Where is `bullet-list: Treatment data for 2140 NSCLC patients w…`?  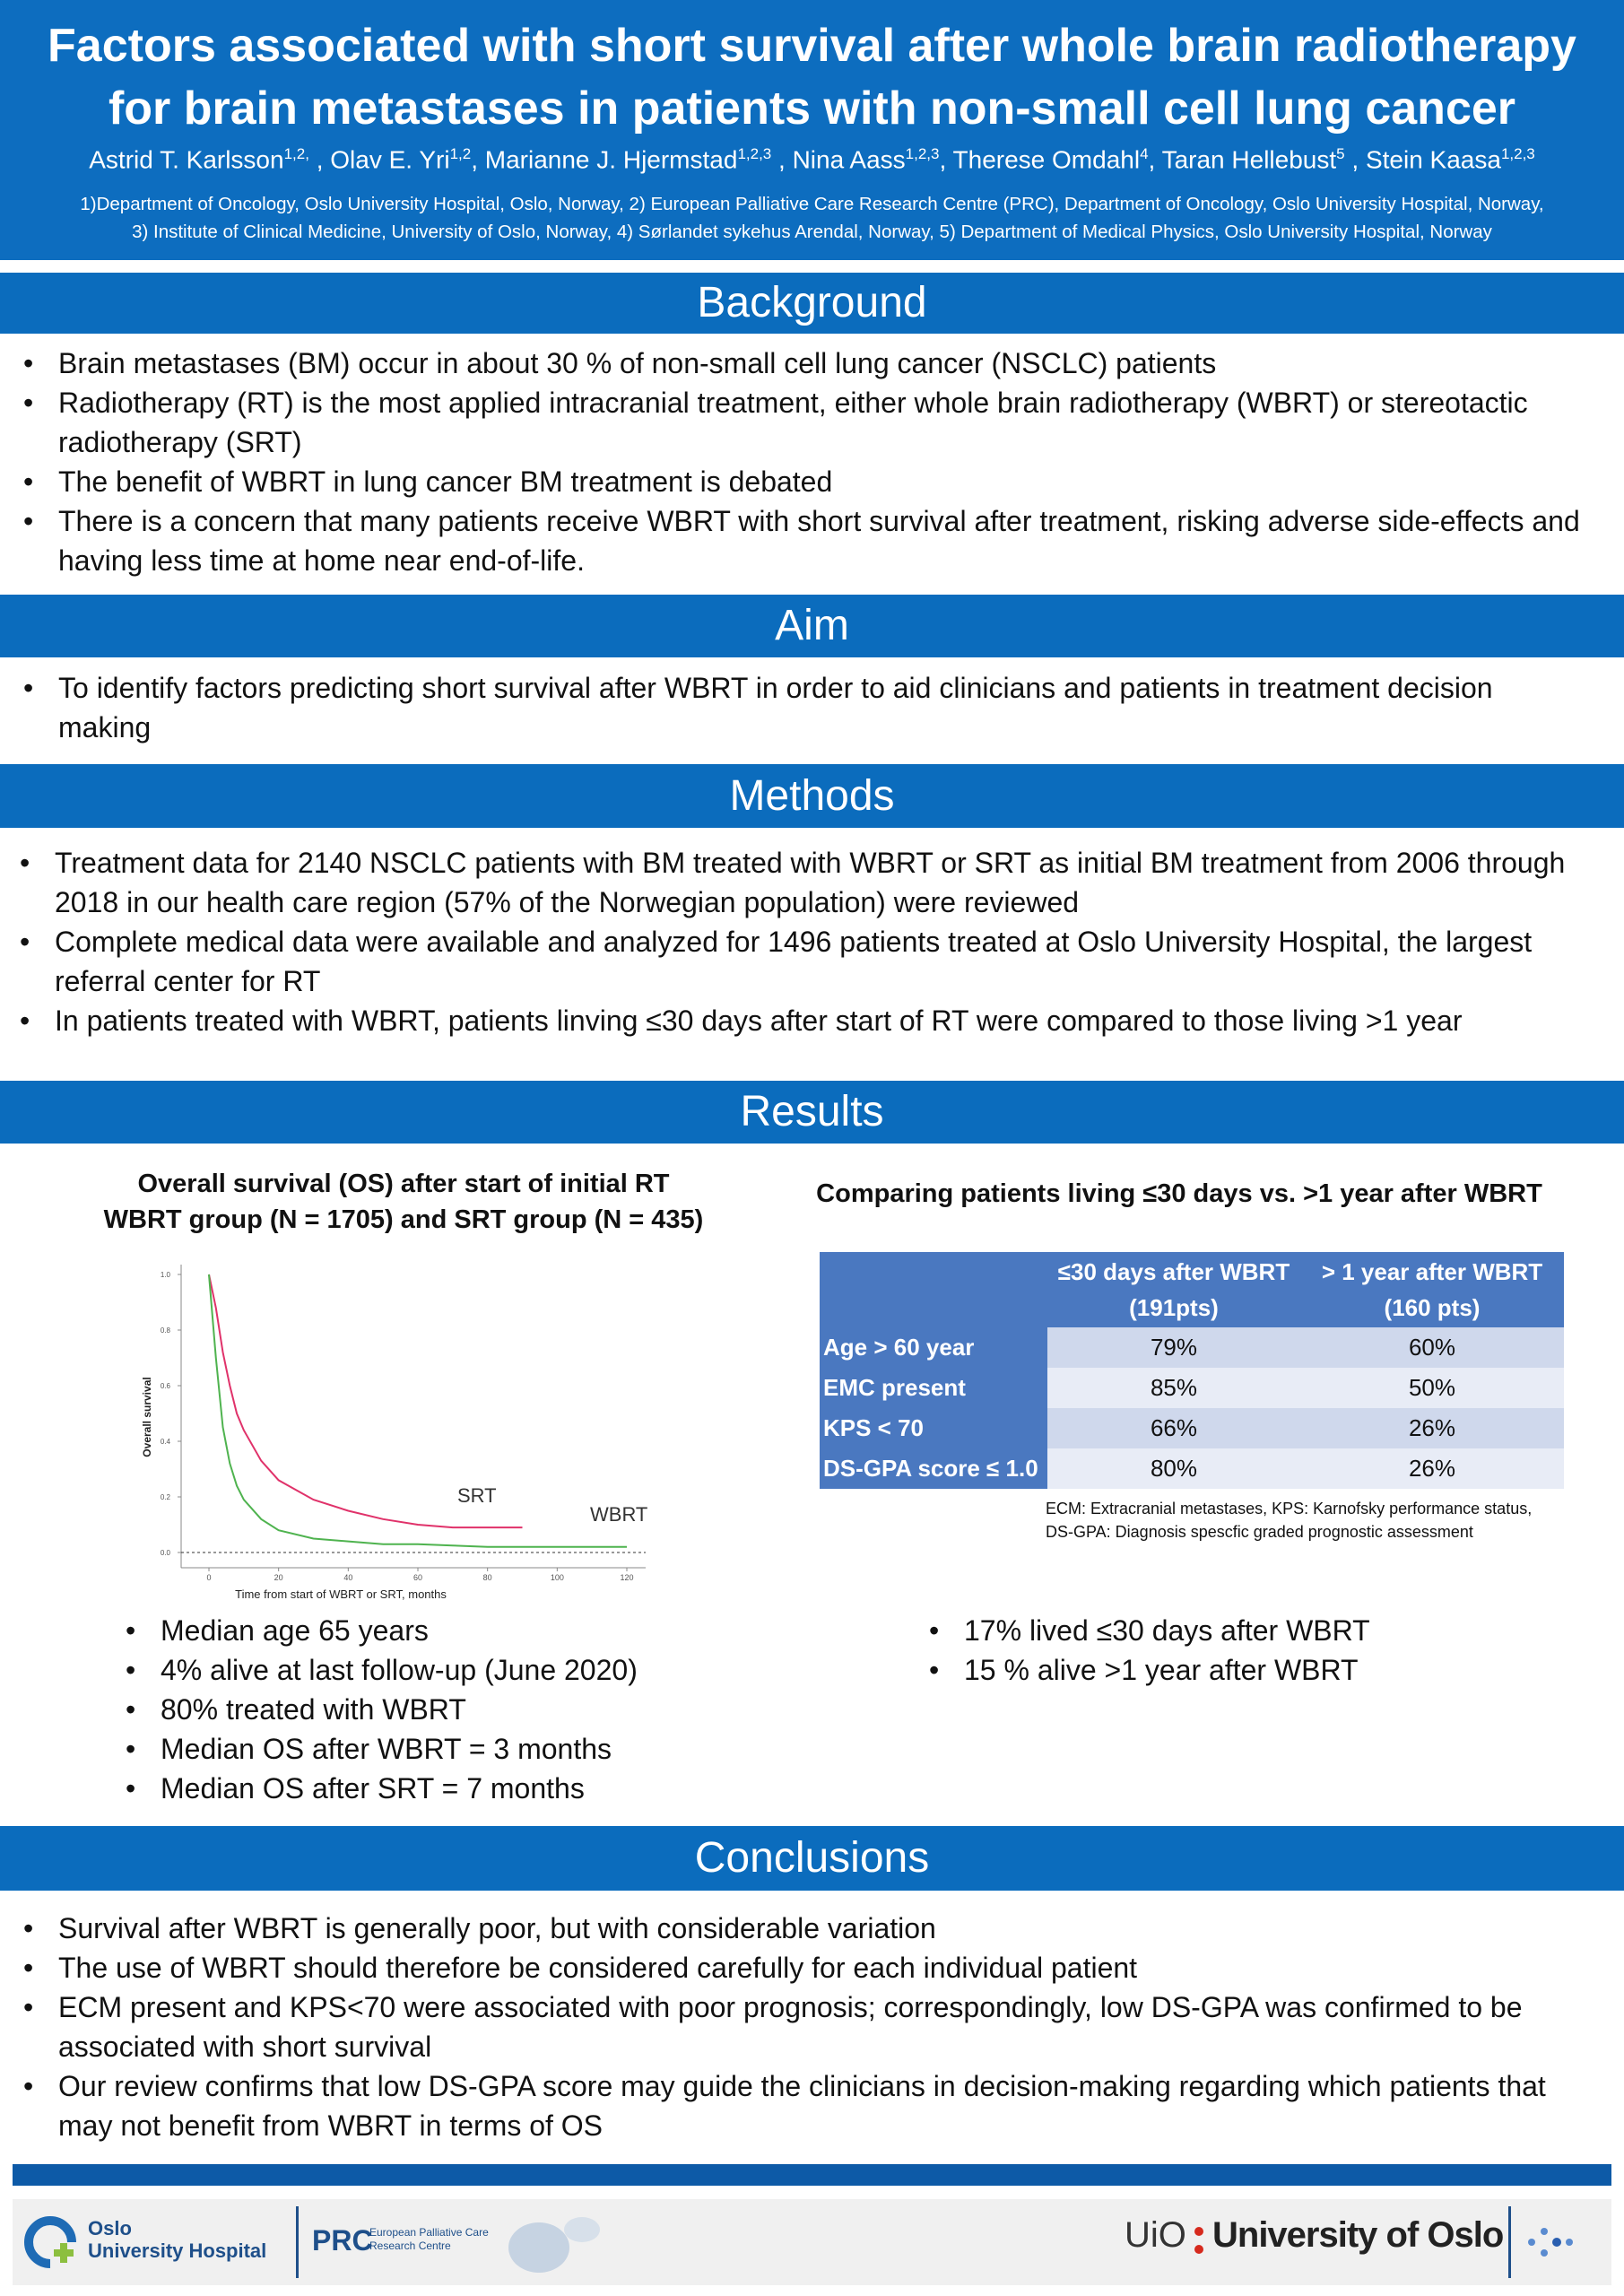
bullet-list: Treatment data for 2140 NSCLC patients w… is located at coordinates (809, 941).